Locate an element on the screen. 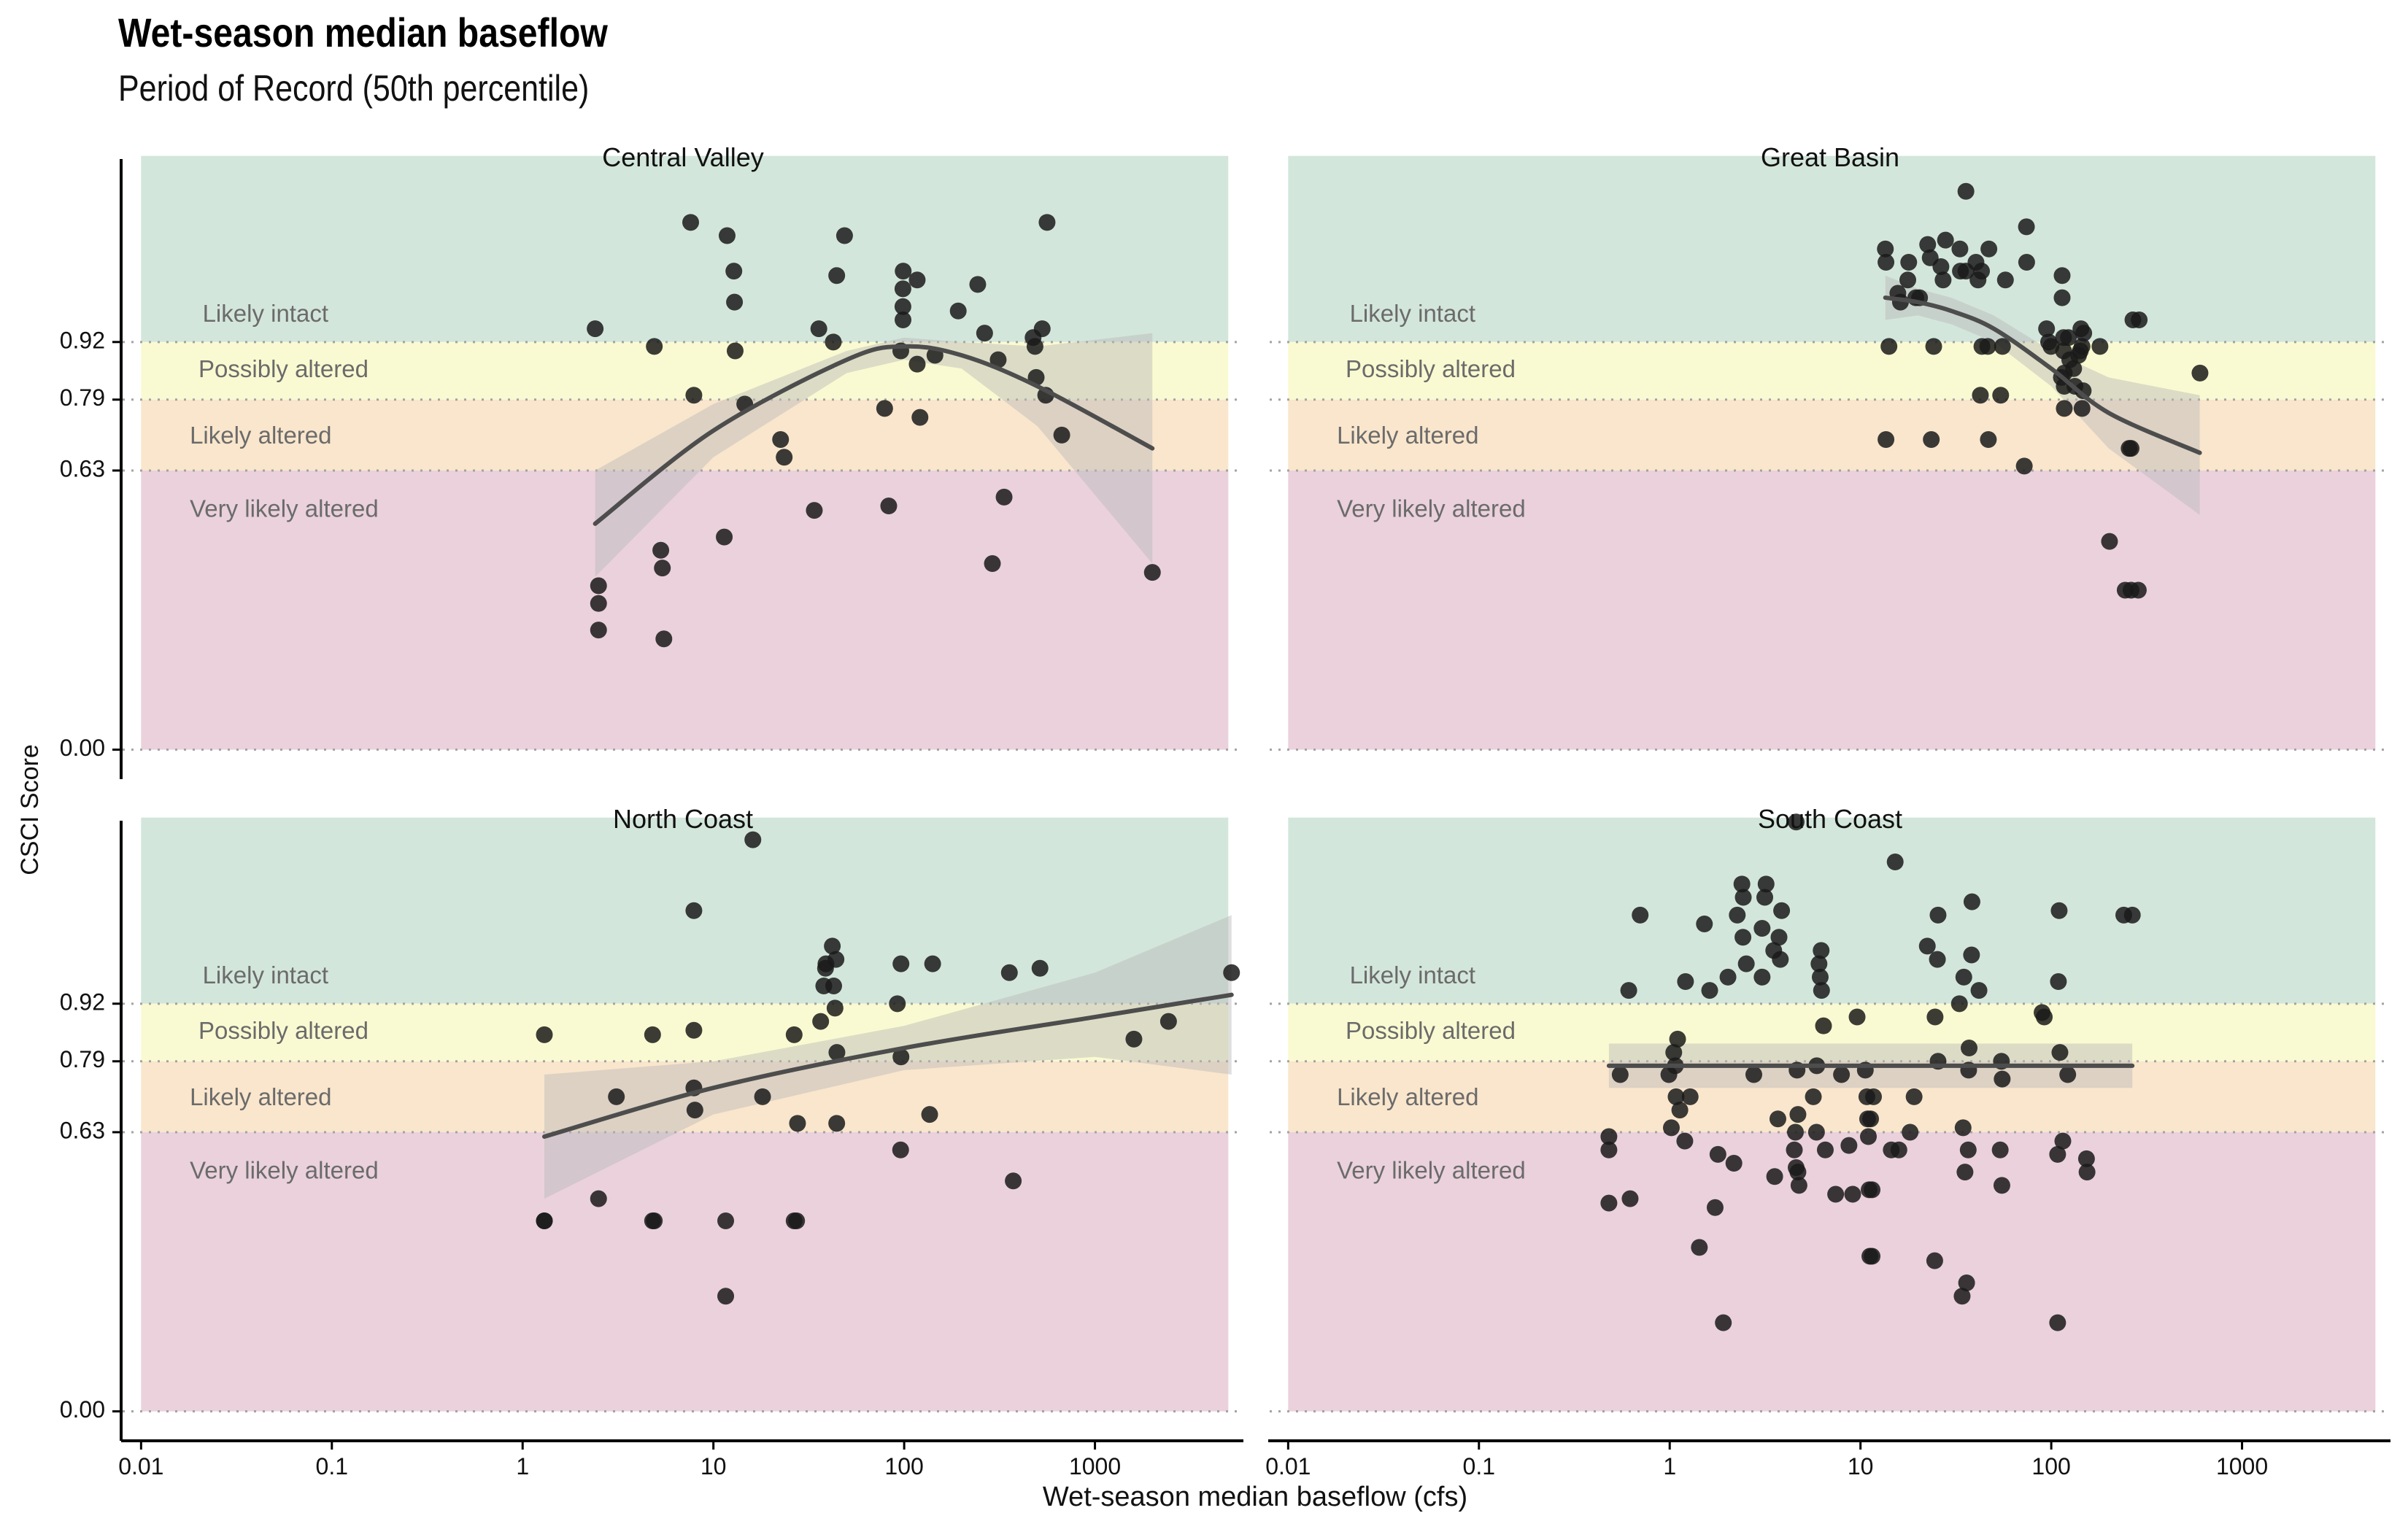  x-tick-label: 1000 is located at coordinates (1095, 1466).